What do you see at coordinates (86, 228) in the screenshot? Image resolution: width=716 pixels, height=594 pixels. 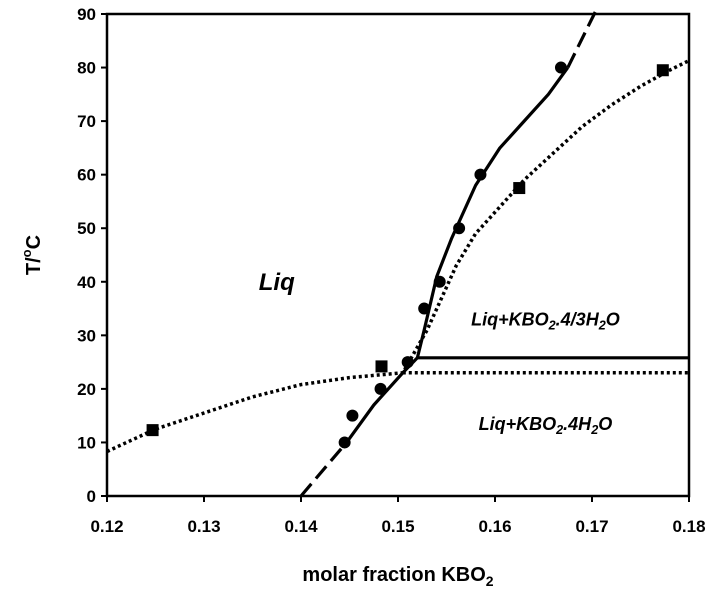 I see `y-tick-label-5: 50` at bounding box center [86, 228].